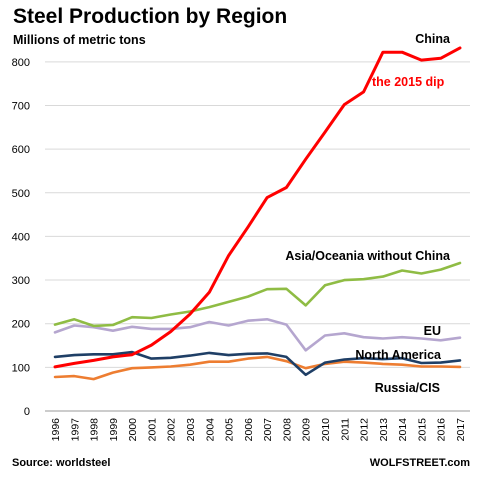 This screenshot has height=485, width=480. Describe the element at coordinates (79, 40) in the screenshot. I see `y-axis-label: Millions of metric tons` at that location.